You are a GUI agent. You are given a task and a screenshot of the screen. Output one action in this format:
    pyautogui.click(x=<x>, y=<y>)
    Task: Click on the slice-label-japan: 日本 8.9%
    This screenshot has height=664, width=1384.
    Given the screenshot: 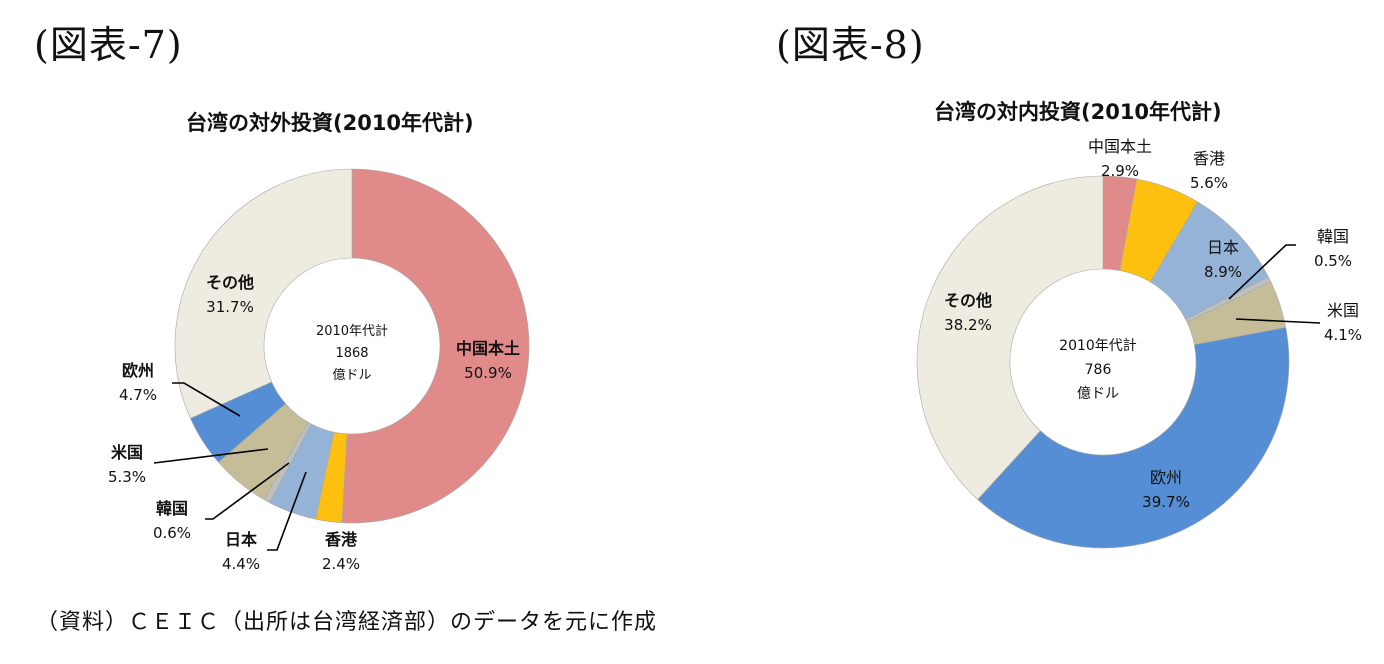 What is the action you would take?
    pyautogui.click(x=1223, y=260)
    